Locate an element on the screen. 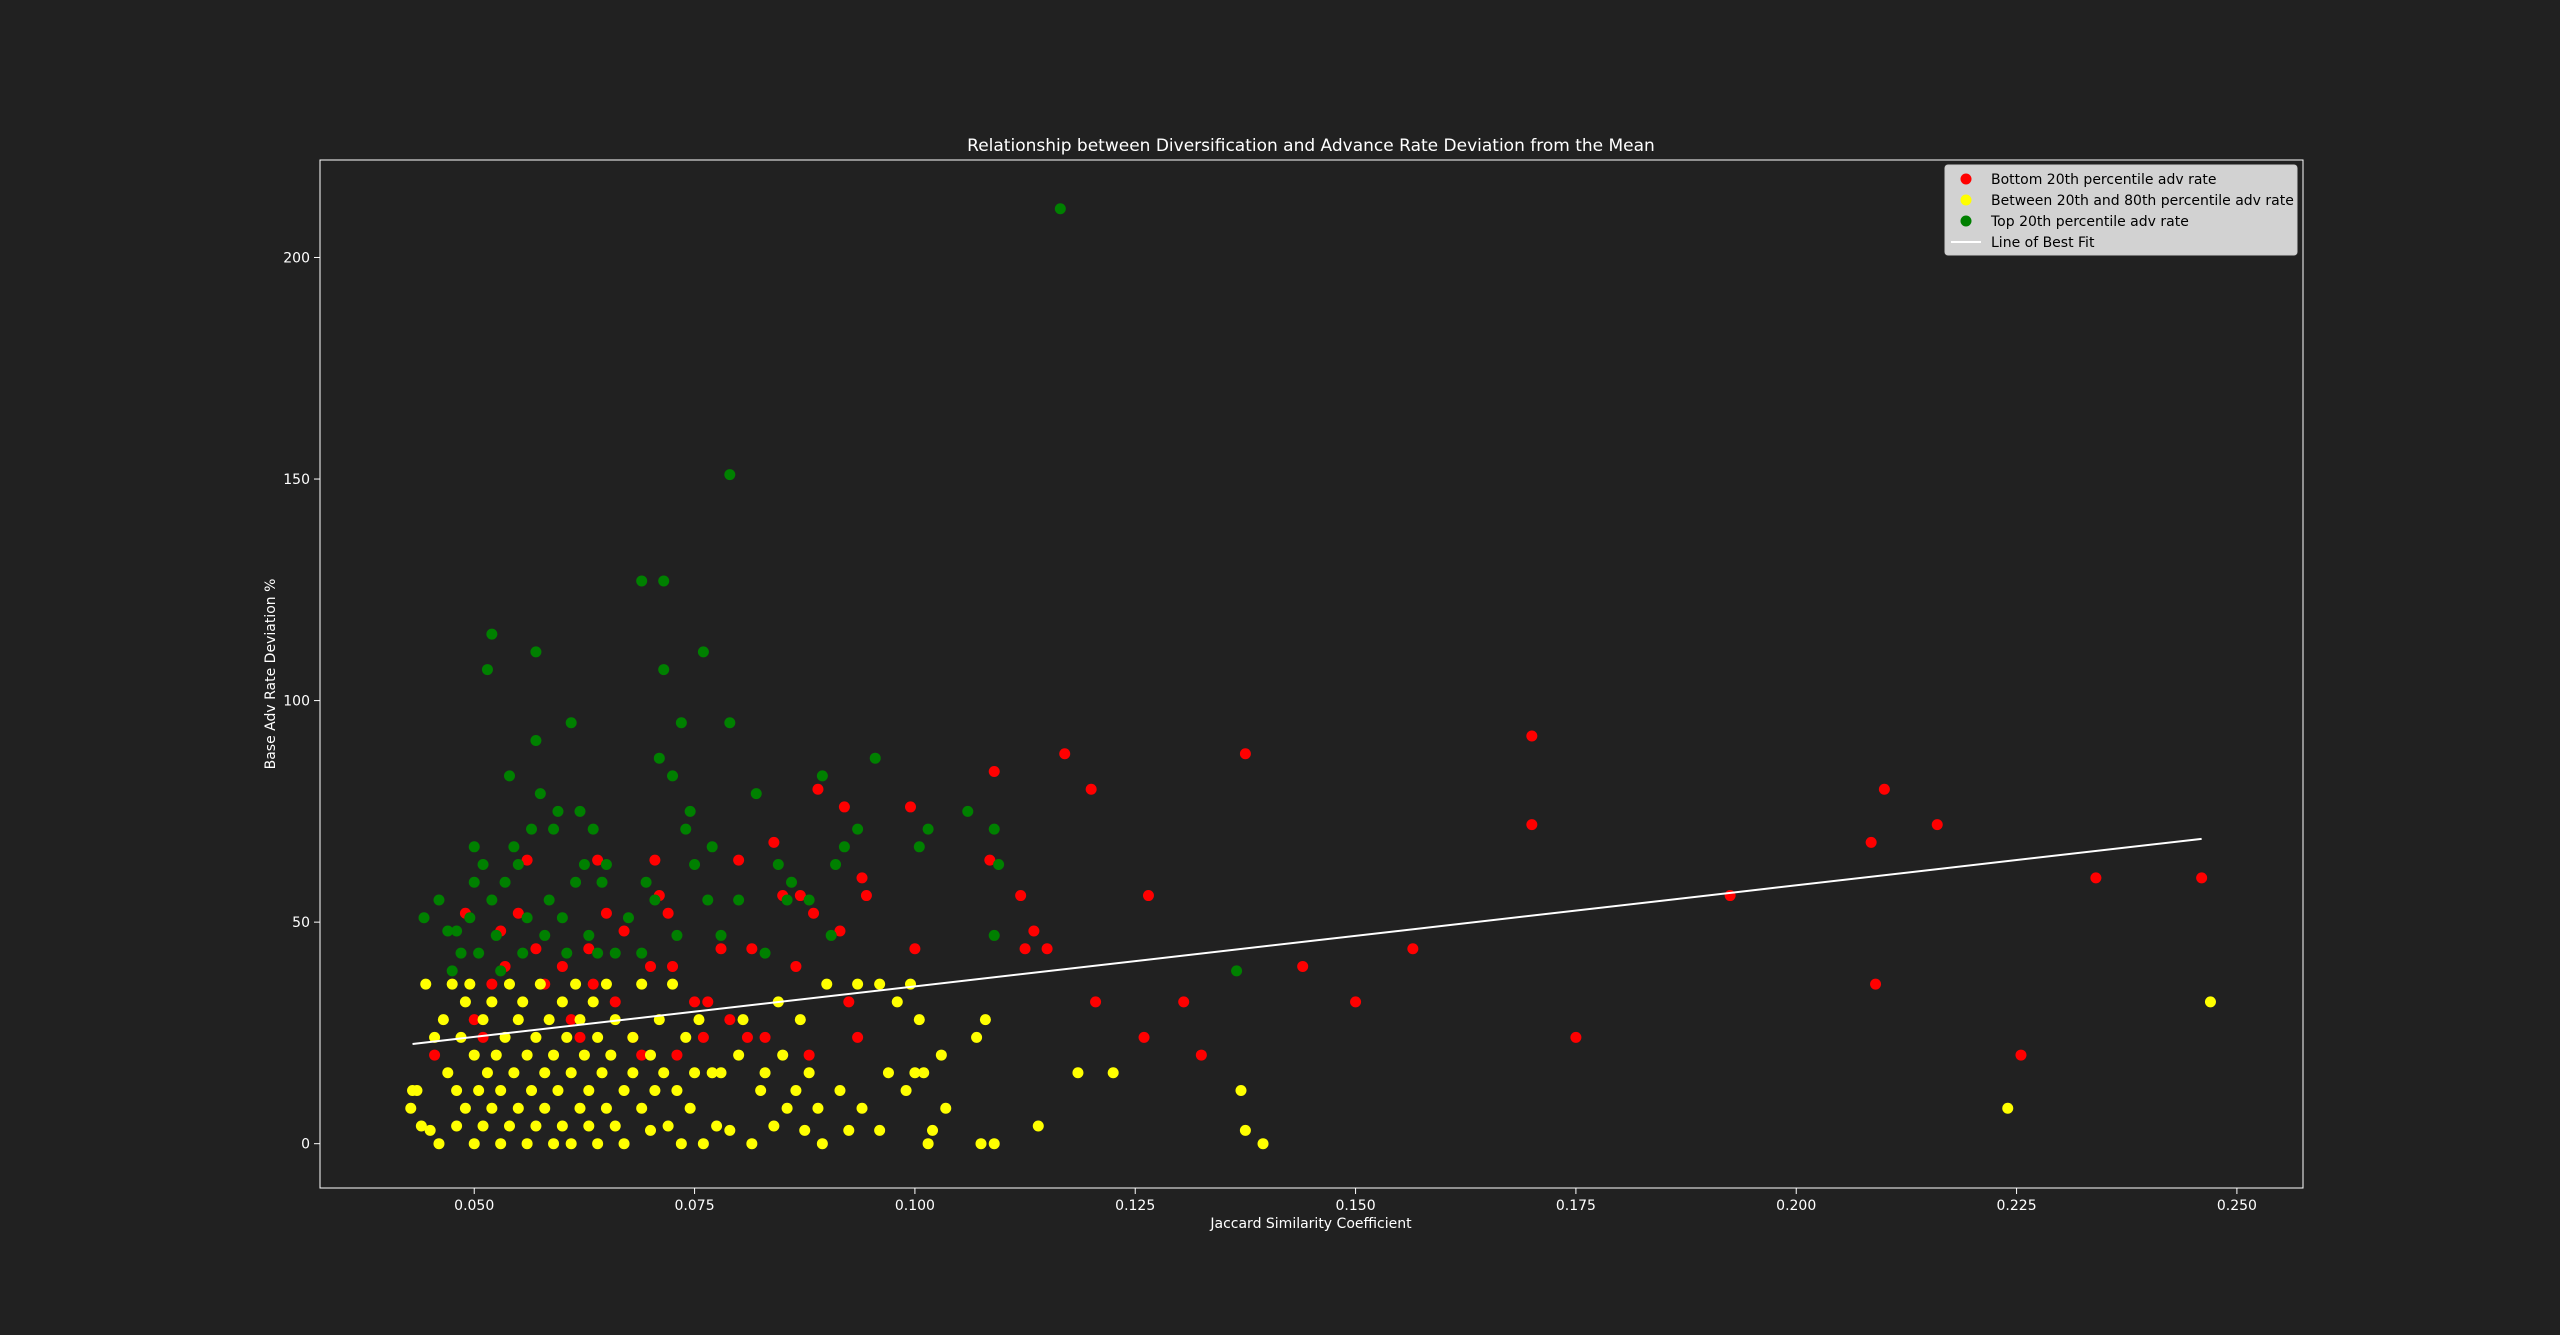 This screenshot has width=2560, height=1335. legend-label: Line of Best Fit is located at coordinates (2043, 243).